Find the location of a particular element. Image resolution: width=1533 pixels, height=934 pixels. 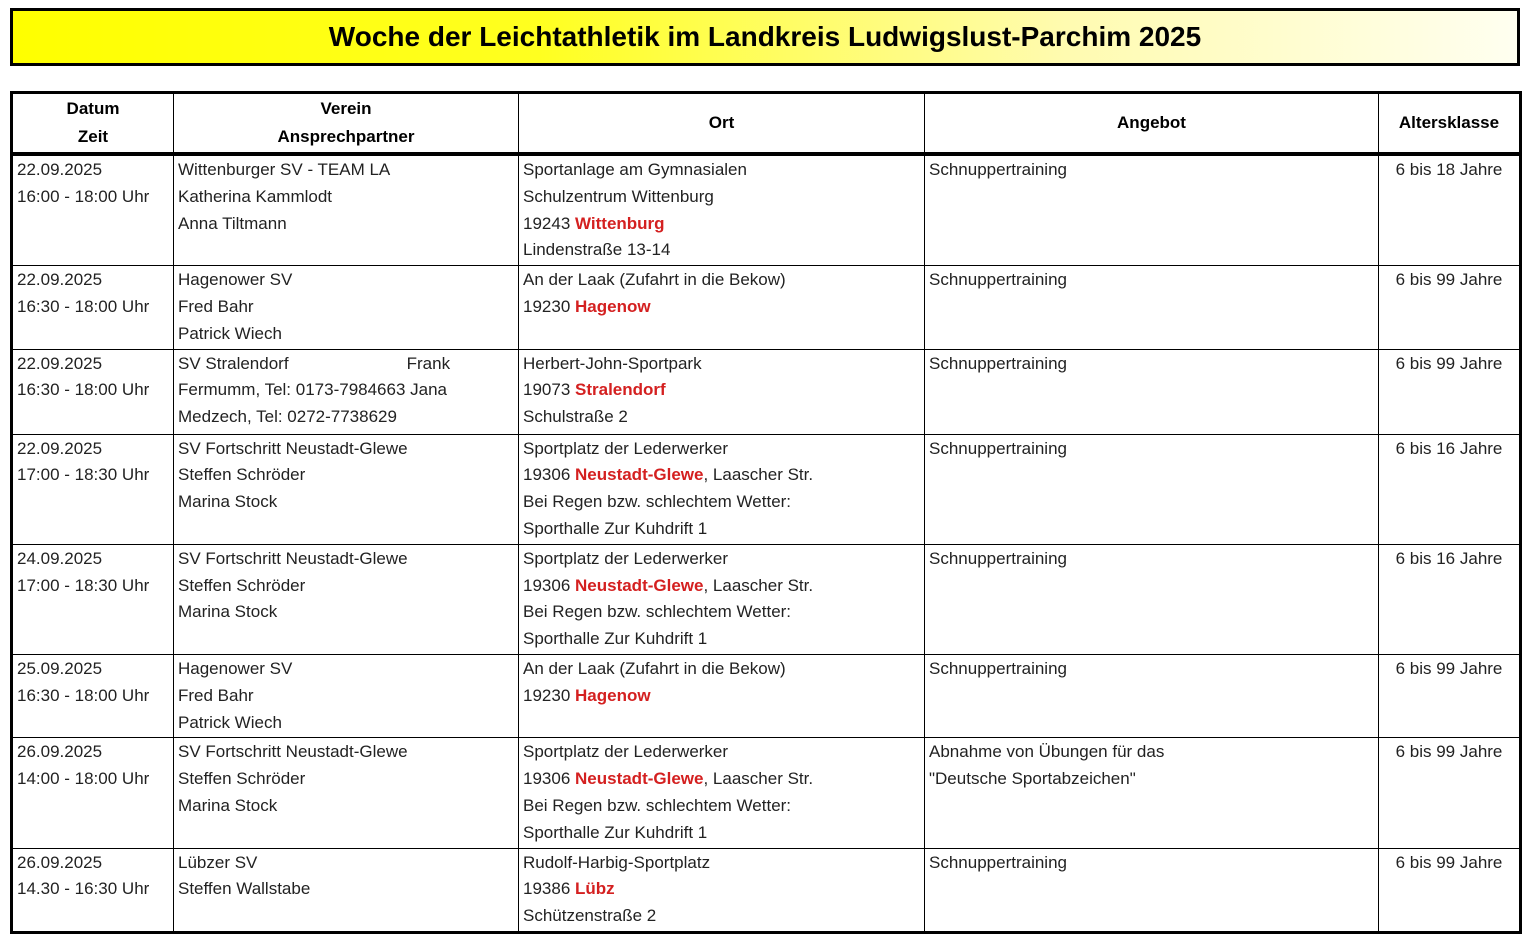

location-line: Sportanlage am Gymnasialen is located at coordinates (721, 170).